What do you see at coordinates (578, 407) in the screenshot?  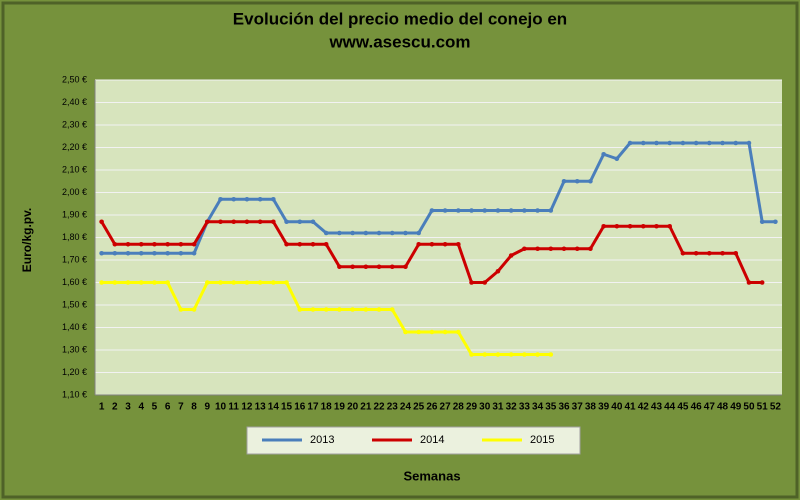 I see `x-tick-label: 37` at bounding box center [578, 407].